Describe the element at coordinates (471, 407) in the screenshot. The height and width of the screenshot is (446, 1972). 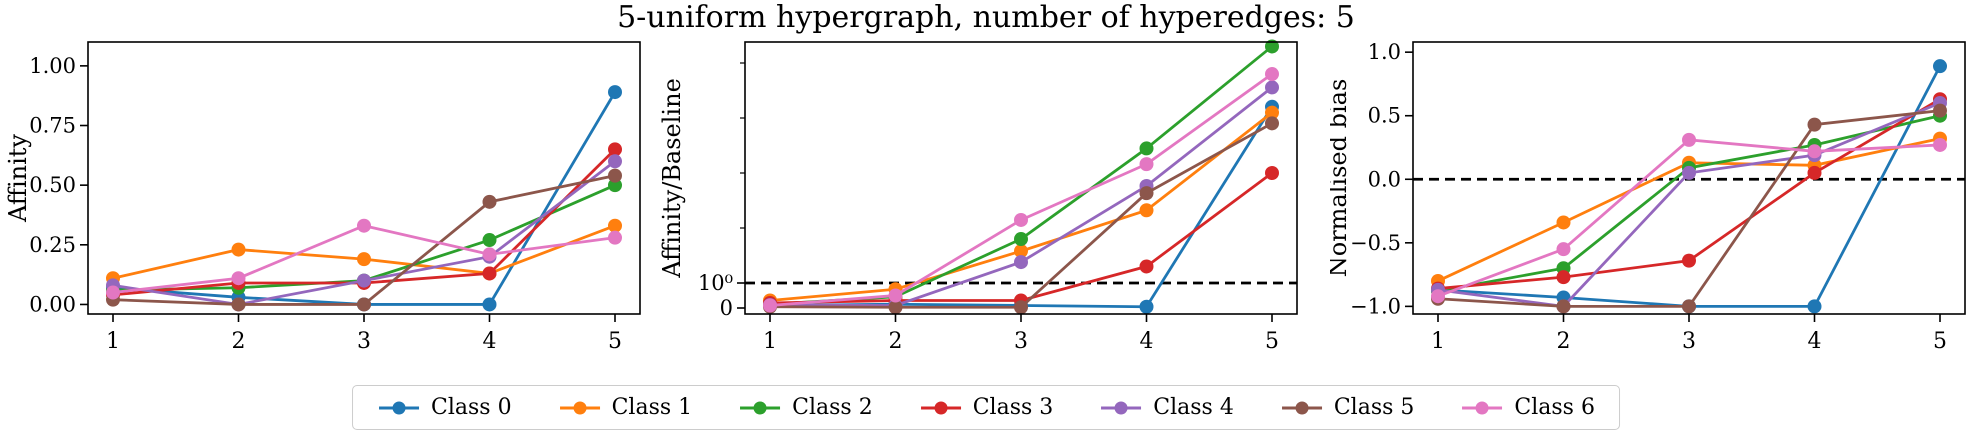
I see `legend-entry-label: Class 0` at that location.